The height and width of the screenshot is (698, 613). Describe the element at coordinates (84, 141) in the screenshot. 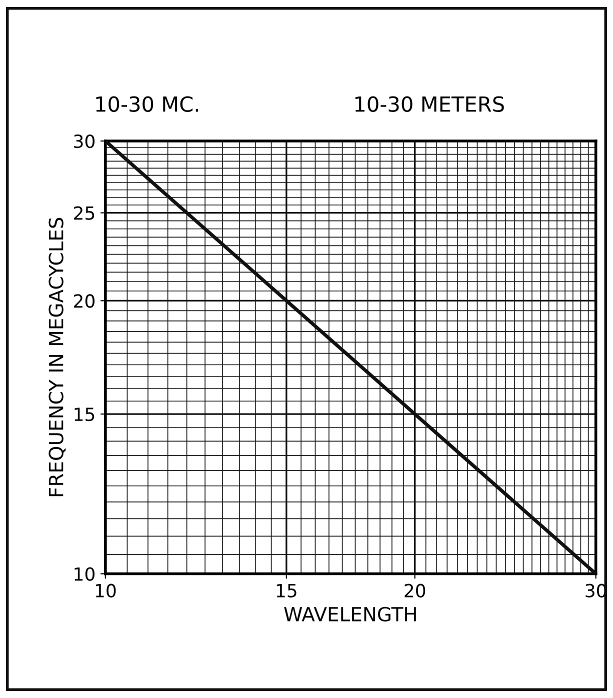

I see `y-tick-label: 30` at that location.